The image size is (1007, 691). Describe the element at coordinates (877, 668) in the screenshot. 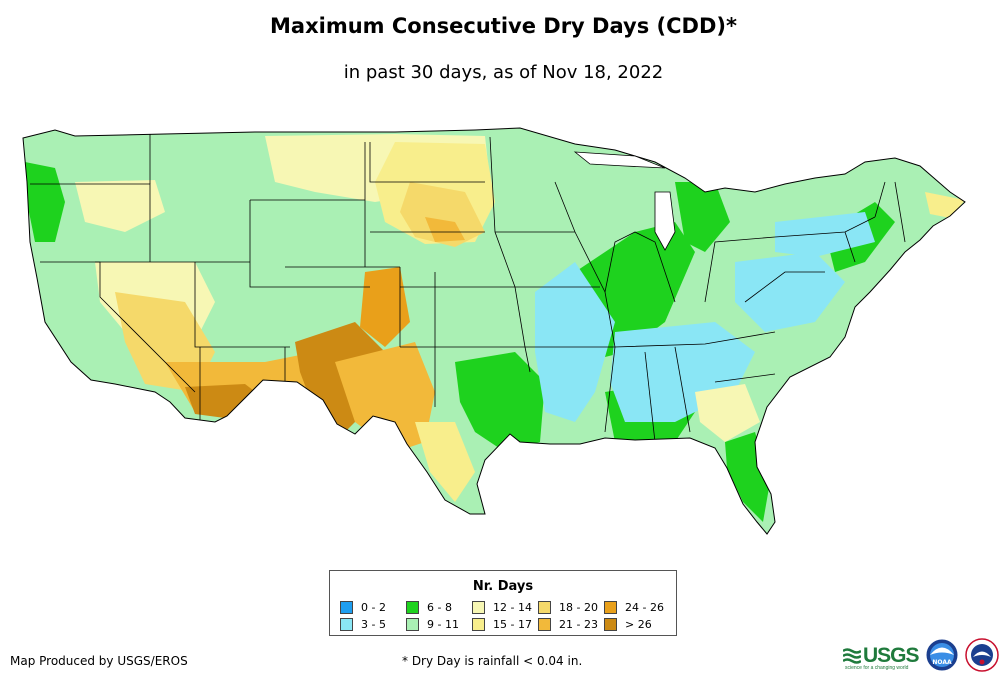

I see `usgs-tagline: science for a changing world` at that location.